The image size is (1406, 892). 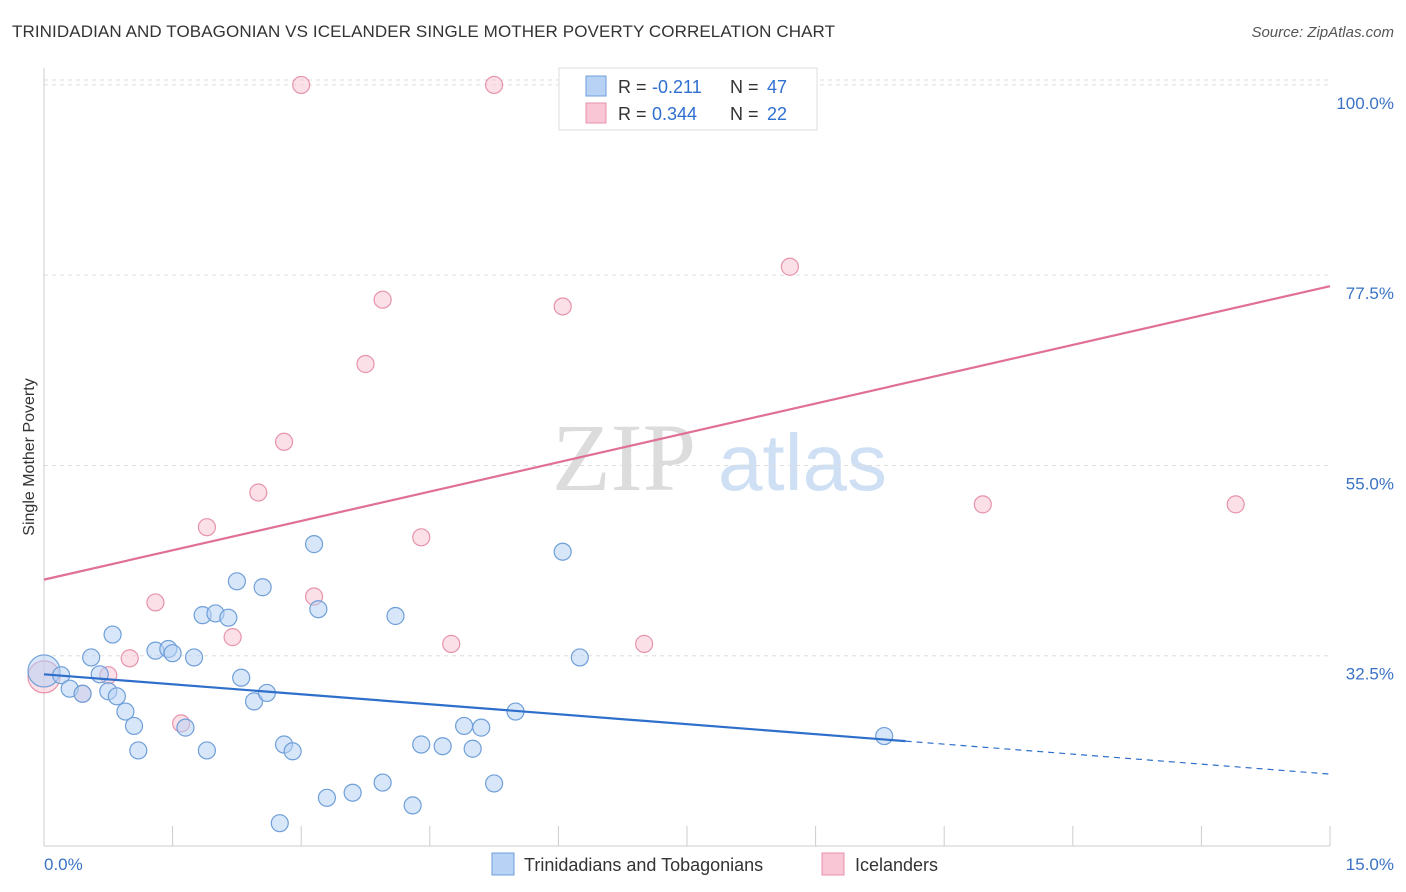 I want to click on legend-swatch-pink, so click(x=596, y=113).